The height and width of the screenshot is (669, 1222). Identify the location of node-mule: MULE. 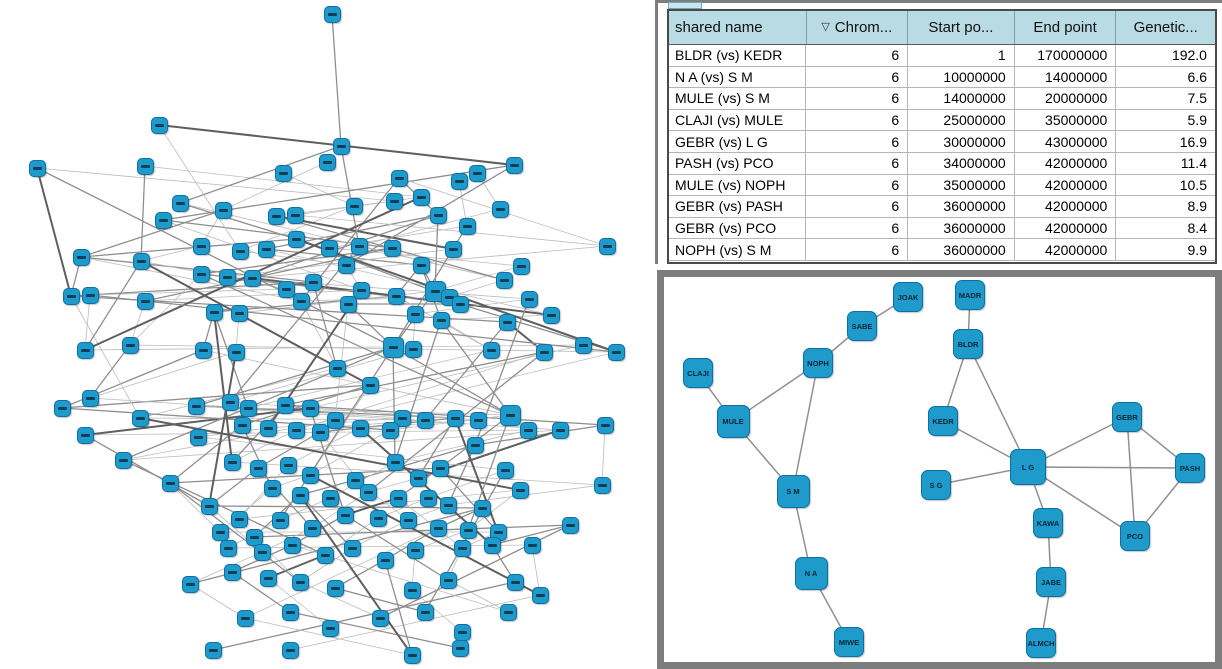
(733, 421).